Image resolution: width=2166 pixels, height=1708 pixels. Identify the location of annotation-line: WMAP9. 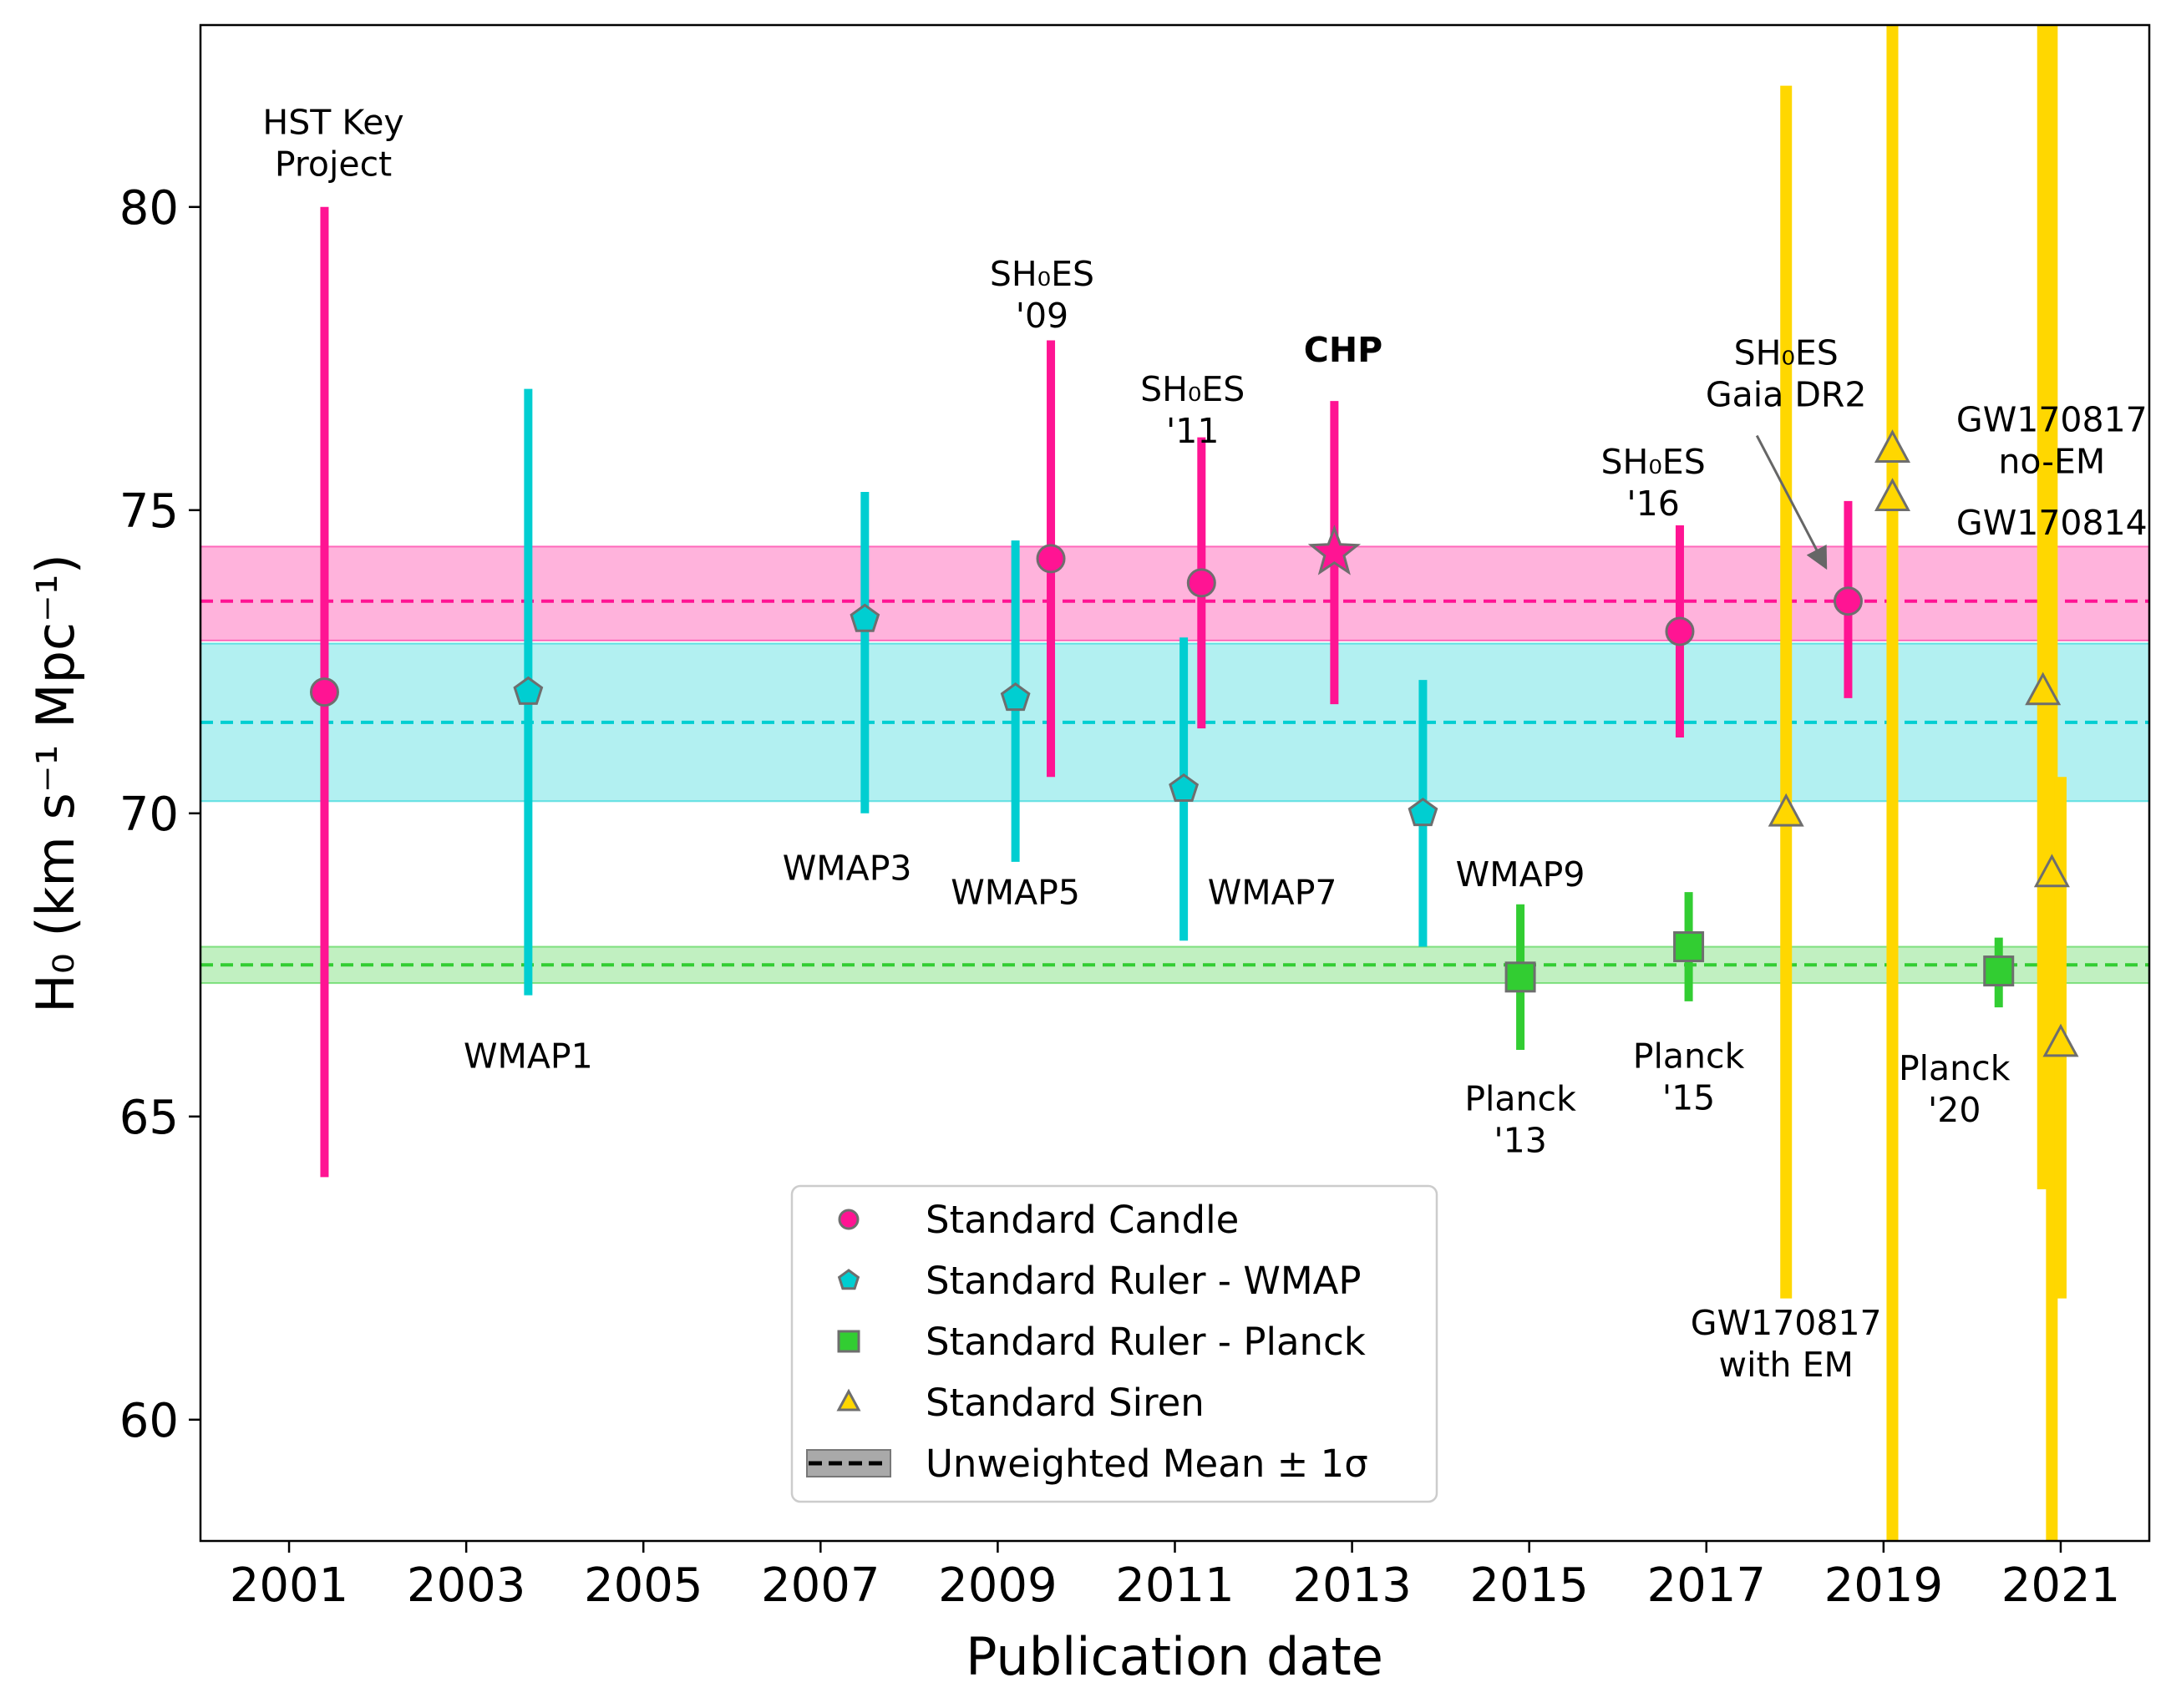
(1520, 875).